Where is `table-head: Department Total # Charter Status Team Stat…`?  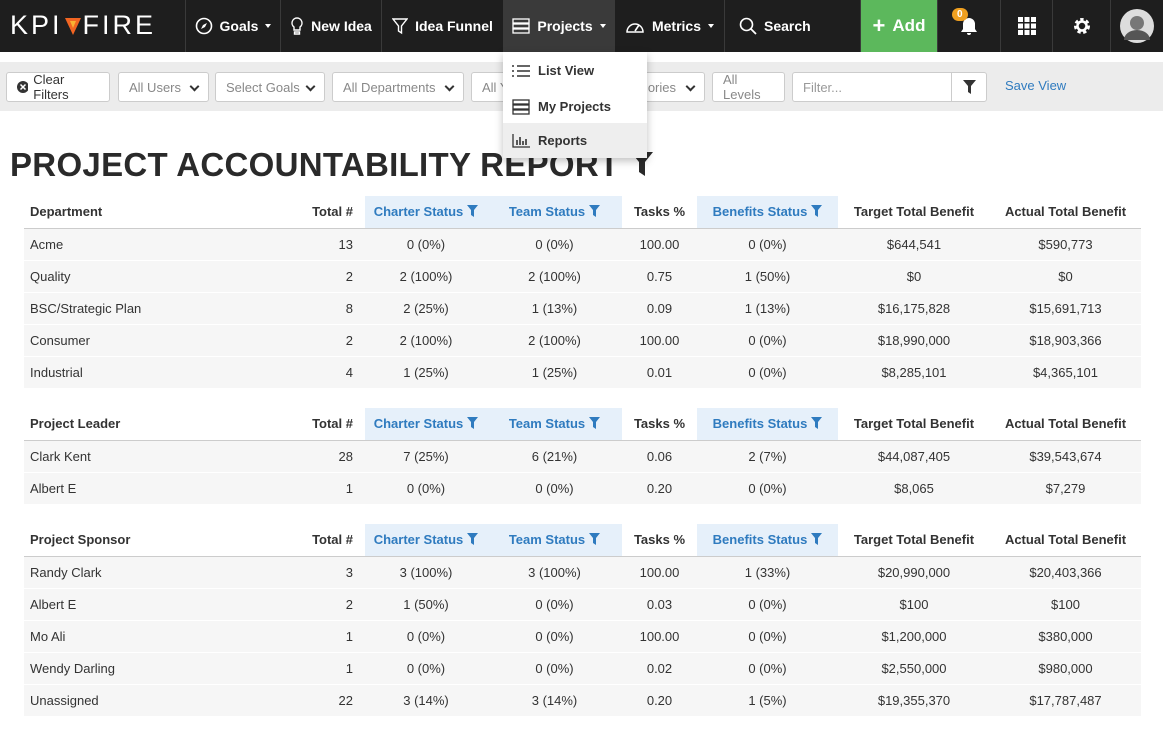
table-head: Department Total # Charter Status Team Stat… is located at coordinates (582, 212).